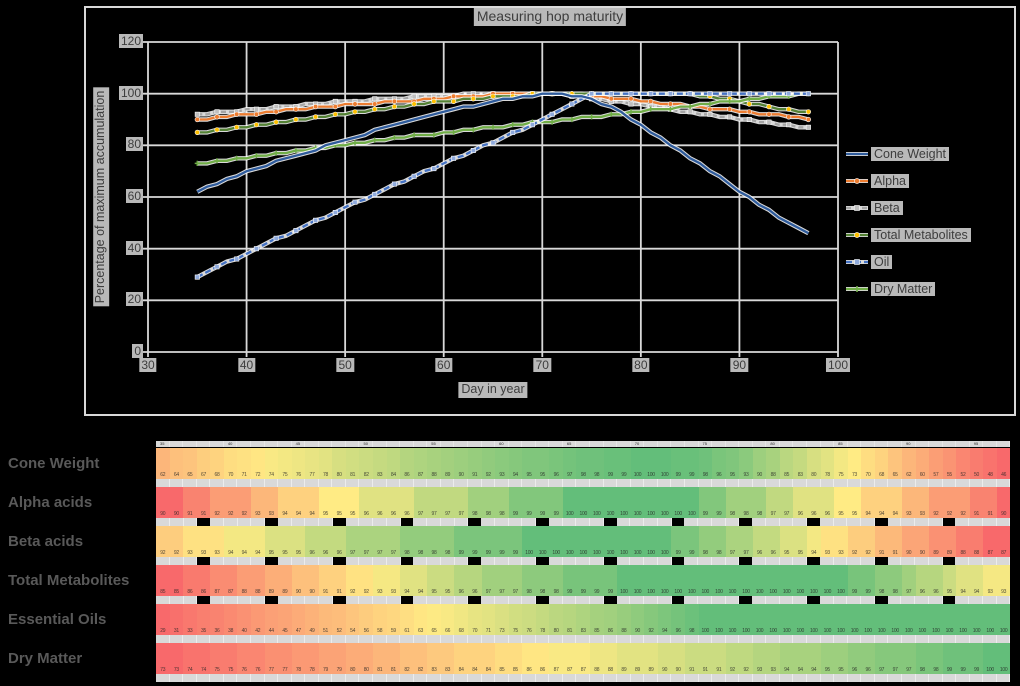 The height and width of the screenshot is (686, 1020). I want to click on heatmap-header-cell: 50, so click(366, 444).